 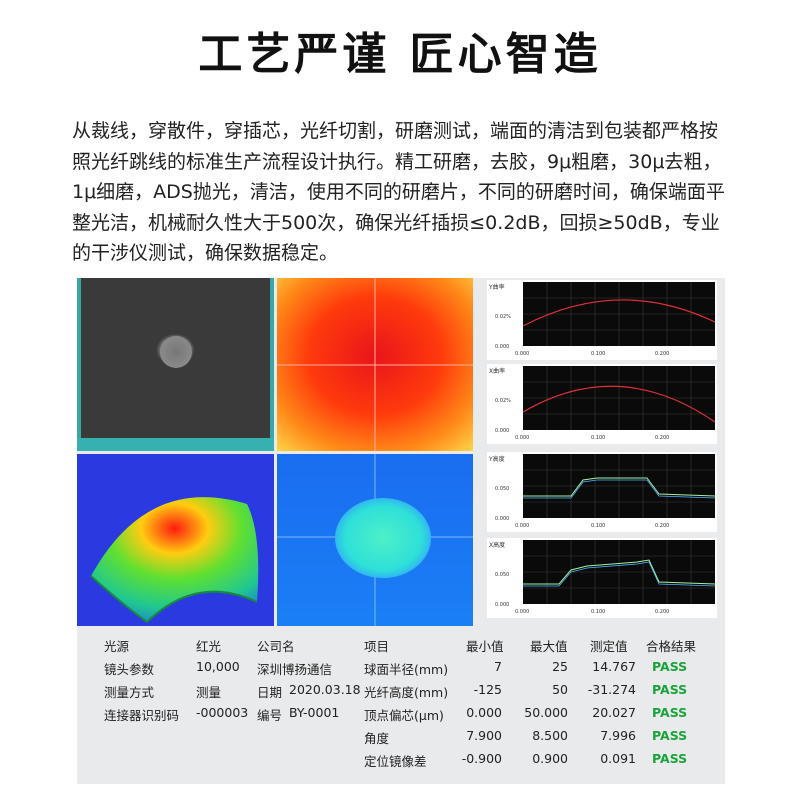 I want to click on table-cell: 7.900, so click(x=484, y=735).